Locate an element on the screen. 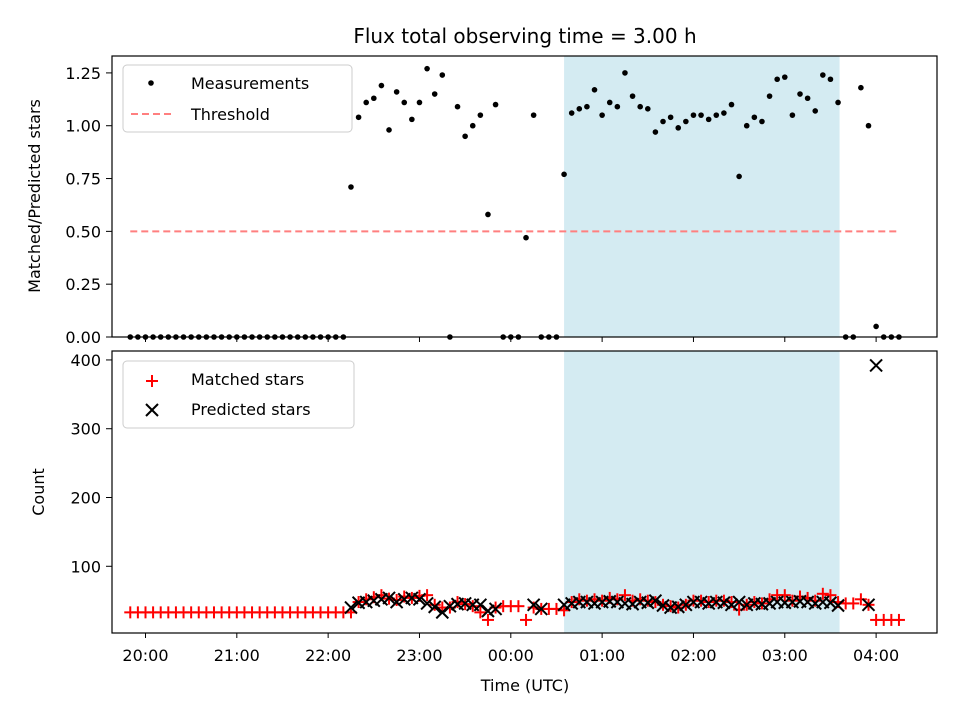  bottom-y-tick-label: 400 is located at coordinates (85, 360).